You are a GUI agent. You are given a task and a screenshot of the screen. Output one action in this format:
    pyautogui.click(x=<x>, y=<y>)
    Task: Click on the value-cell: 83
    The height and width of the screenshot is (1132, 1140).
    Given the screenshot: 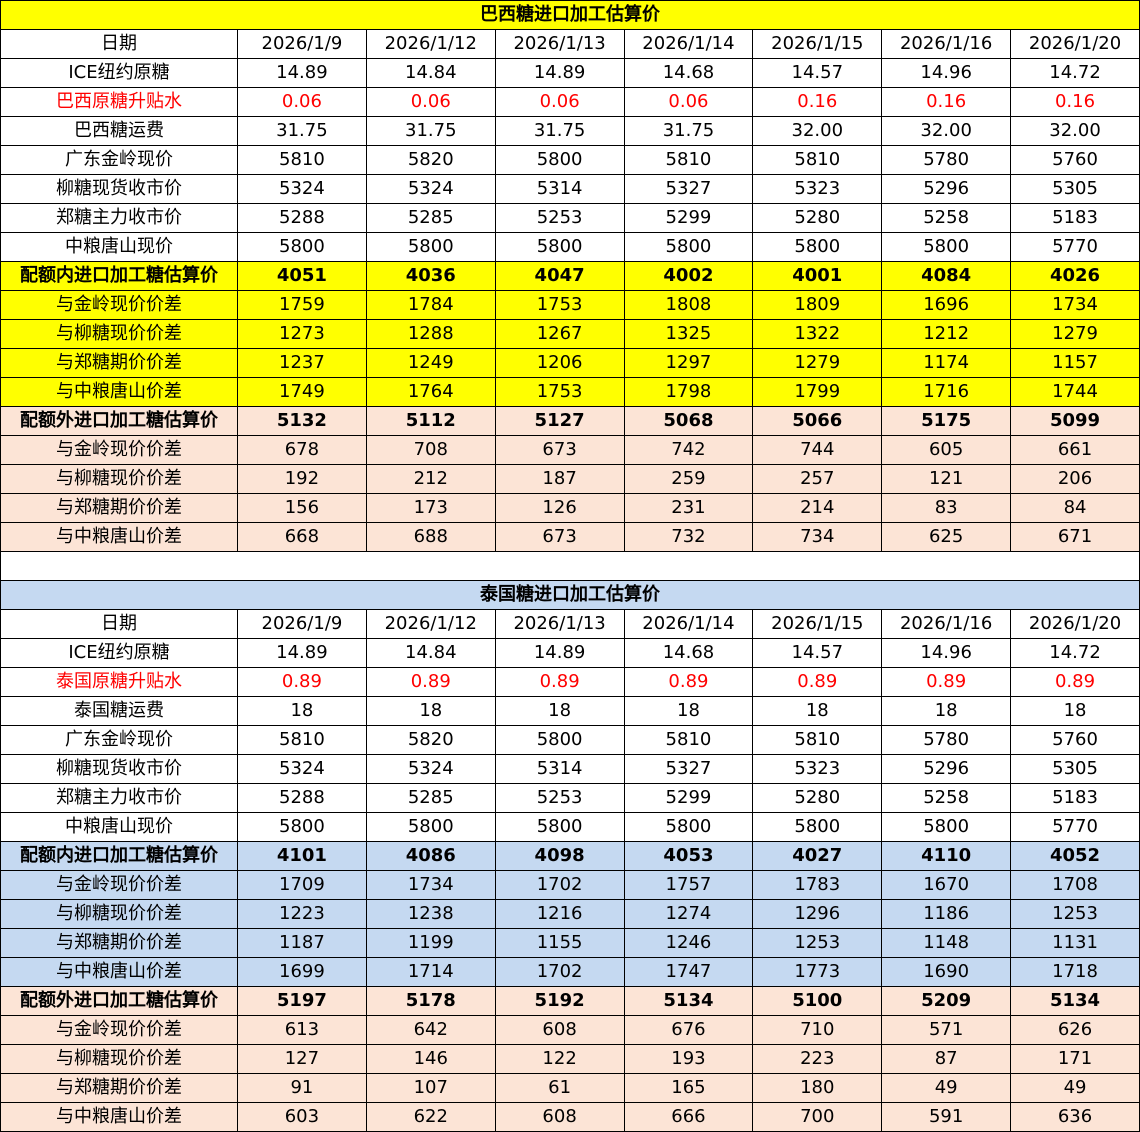 What is the action you would take?
    pyautogui.click(x=946, y=508)
    